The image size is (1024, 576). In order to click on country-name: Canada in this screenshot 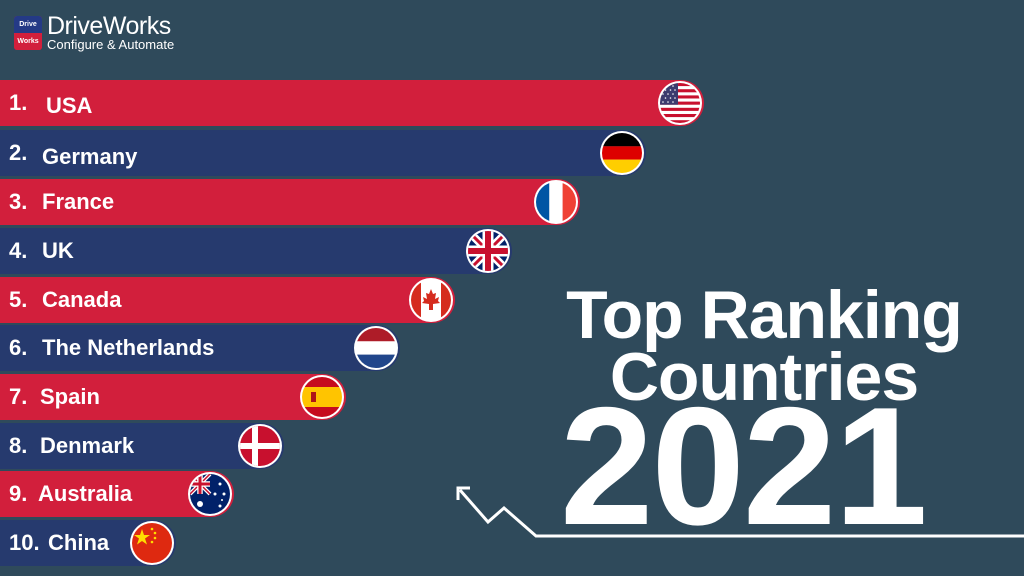, I will do `click(82, 299)`.